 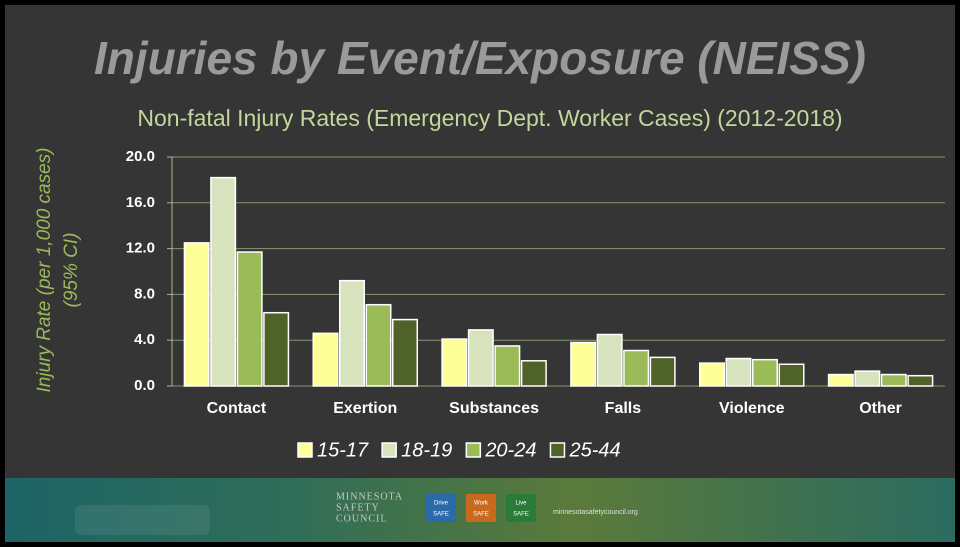 I want to click on legend-label: 15-17, so click(x=343, y=450).